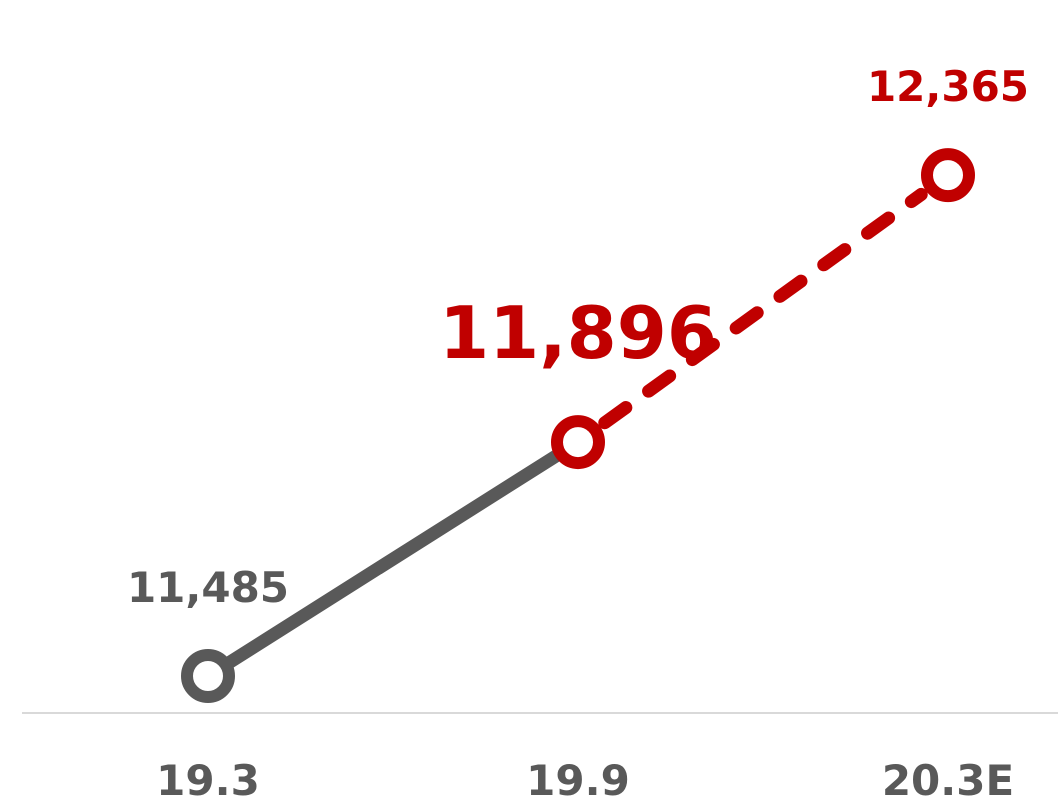  What do you see at coordinates (208, 587) in the screenshot?
I see `data-label-19-3: 11,485` at bounding box center [208, 587].